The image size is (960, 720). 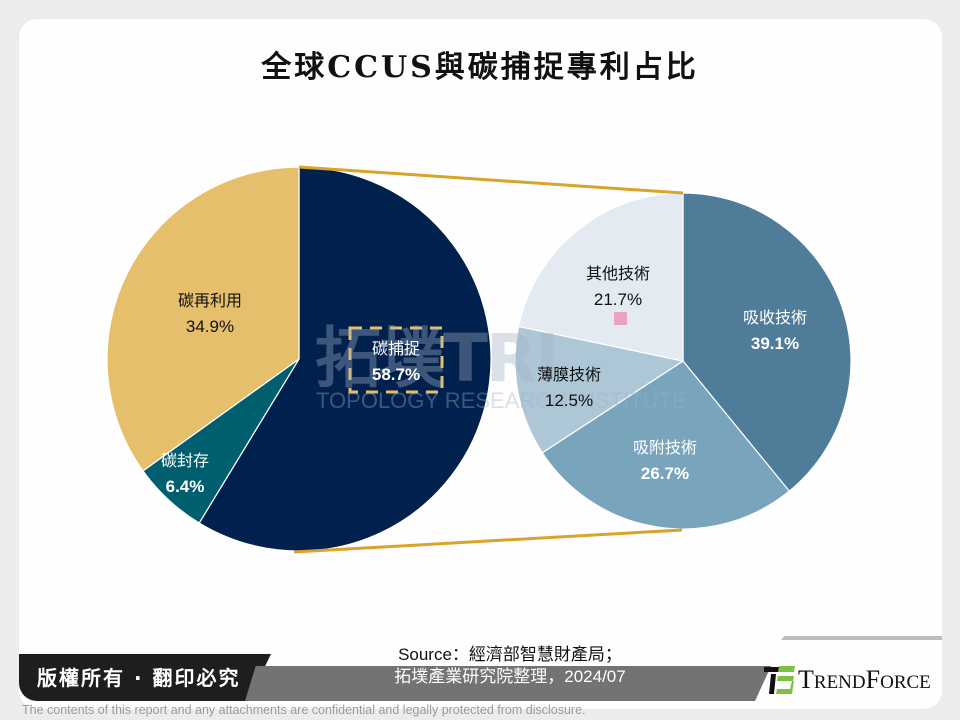 I want to click on label-pct: 34.9%, so click(x=210, y=326).